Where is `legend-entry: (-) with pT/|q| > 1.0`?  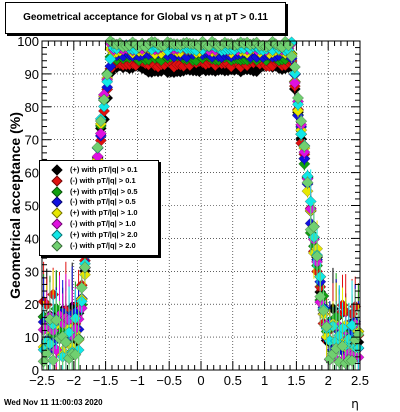
legend-entry: (-) with pT/|q| > 1.0 is located at coordinates (99, 224).